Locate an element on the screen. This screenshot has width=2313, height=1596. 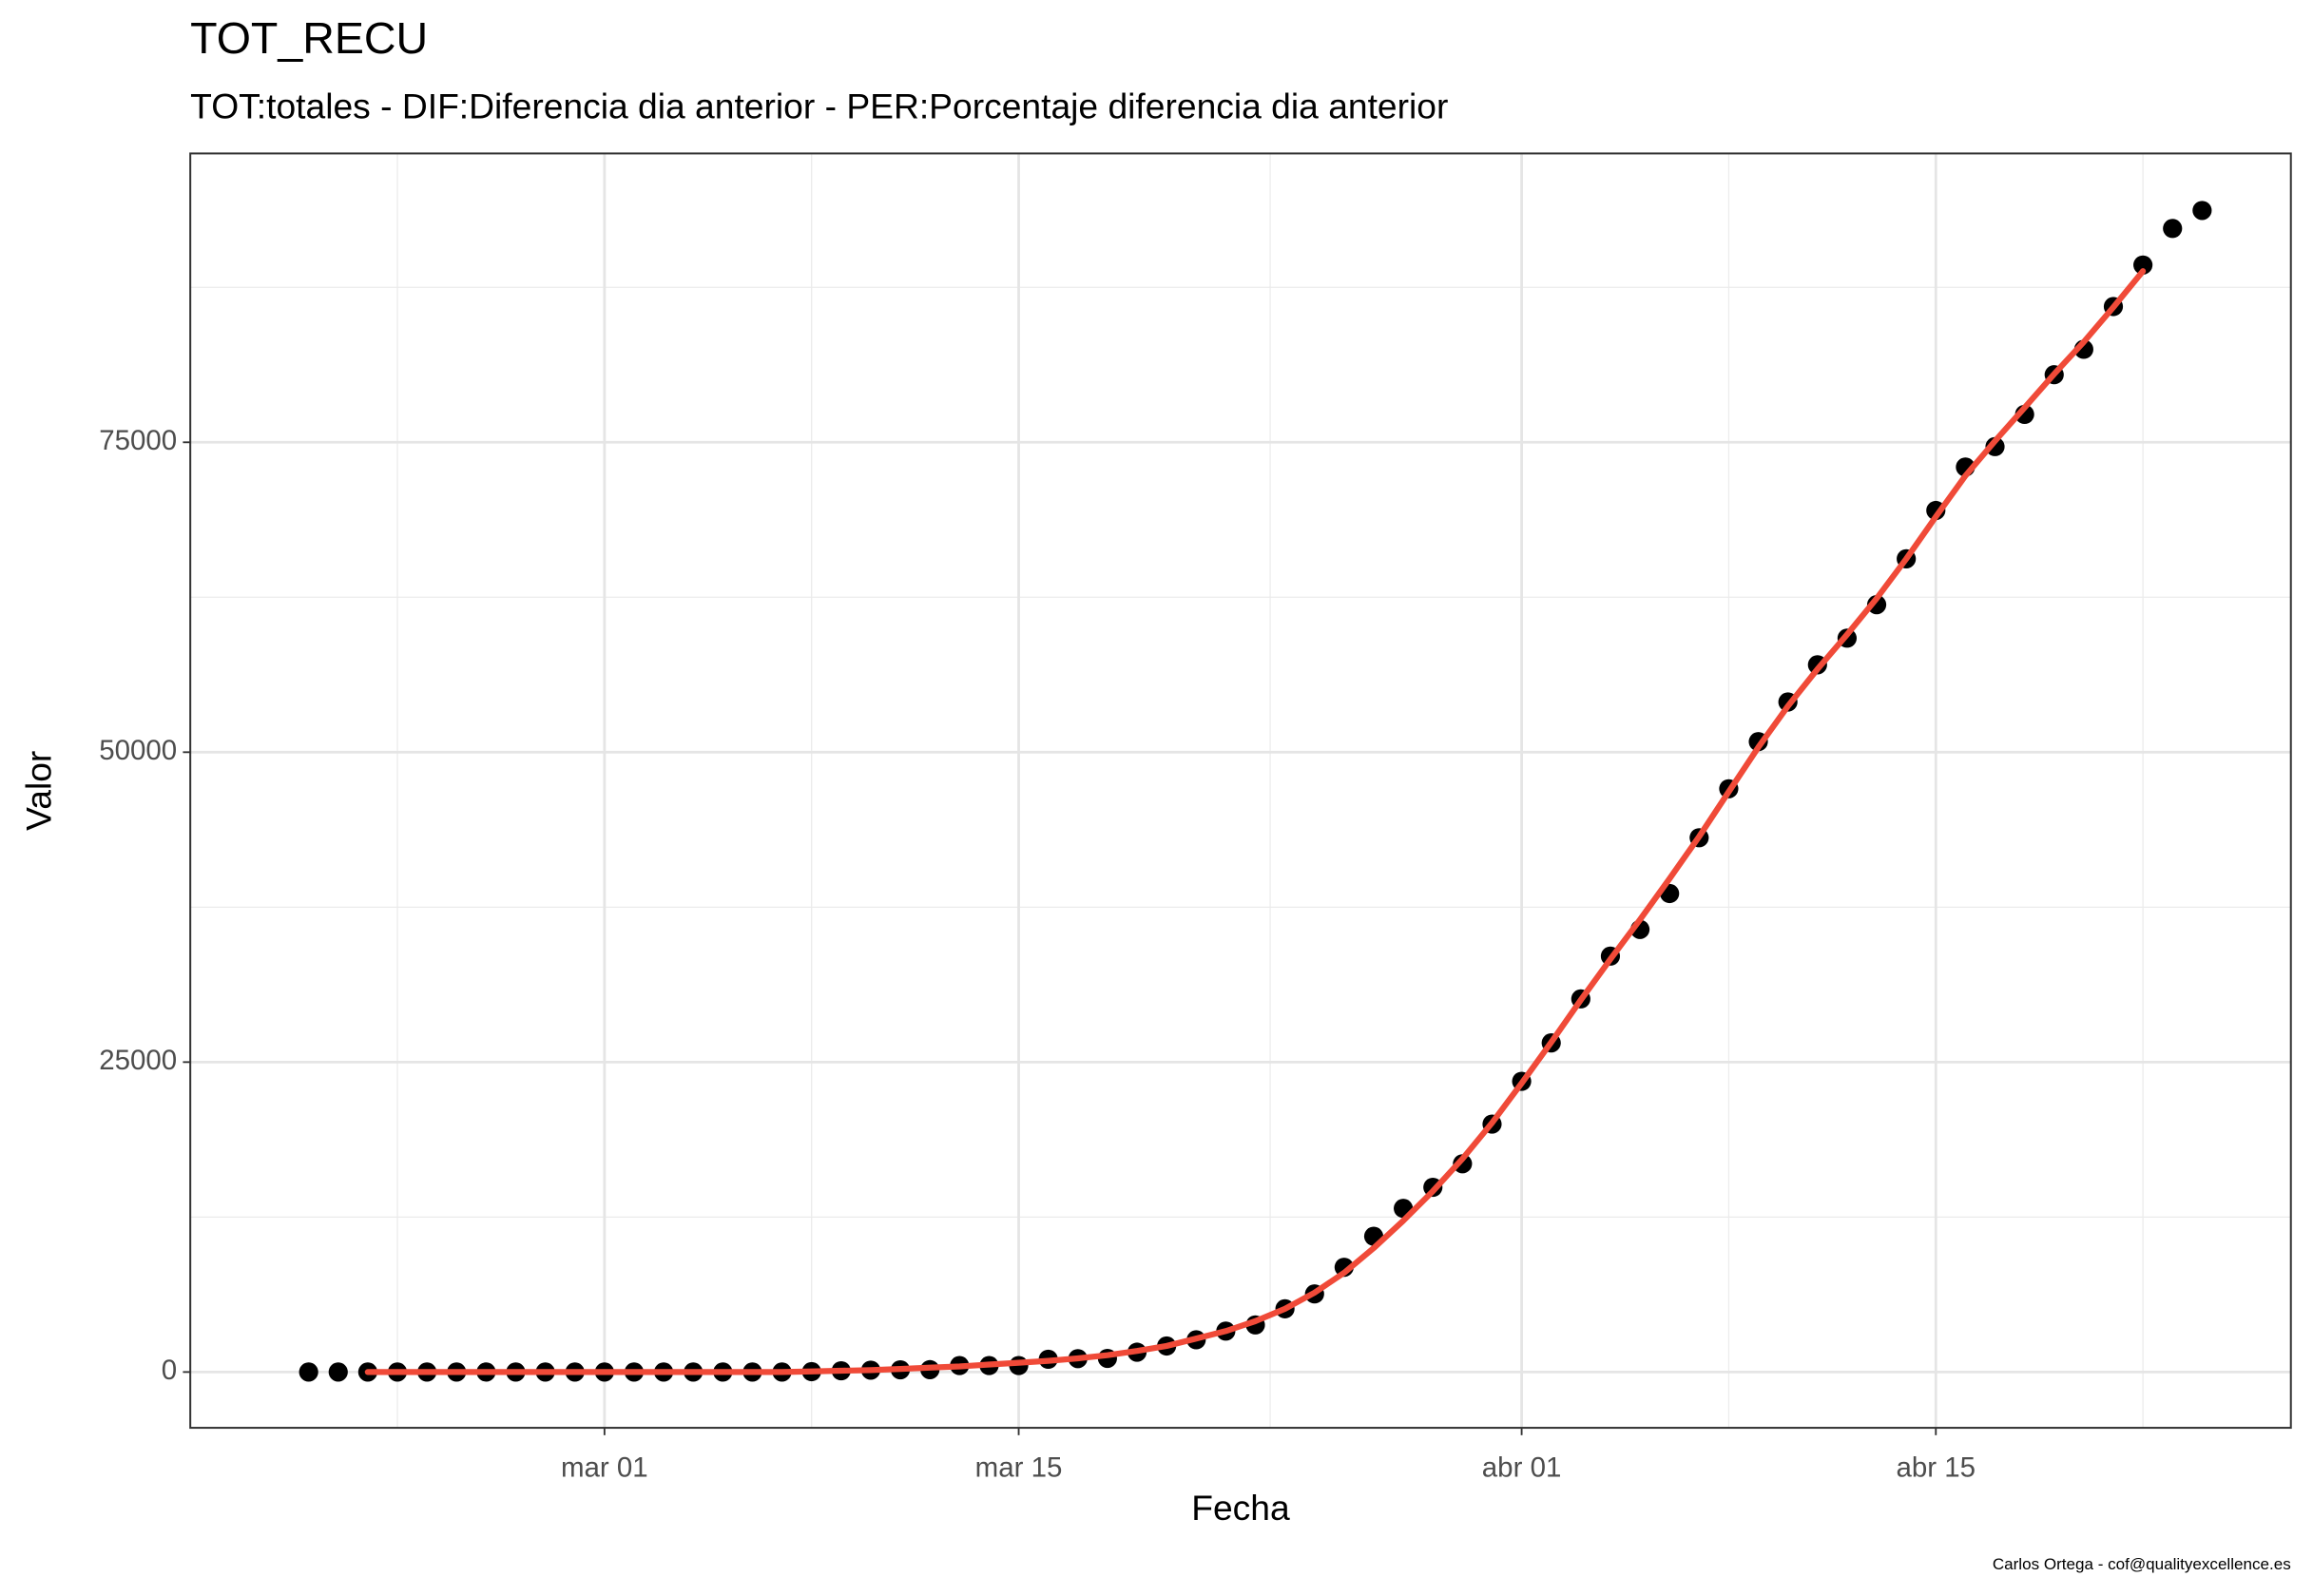
x-axis-label: Fecha is located at coordinates (1240, 1508).